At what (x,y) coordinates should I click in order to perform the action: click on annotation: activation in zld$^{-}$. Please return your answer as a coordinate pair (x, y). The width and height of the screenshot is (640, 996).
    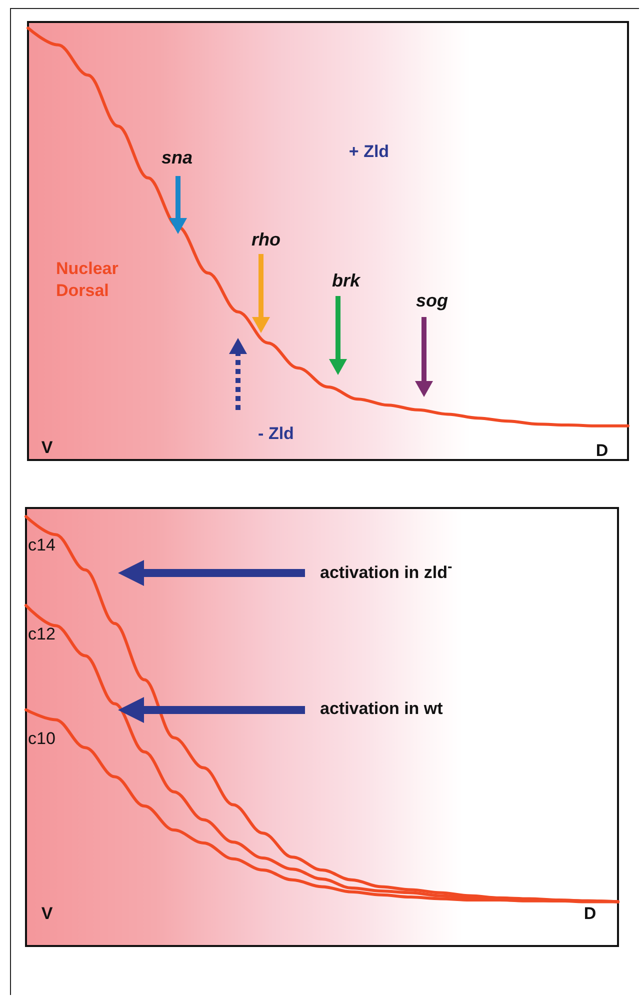
    Looking at the image, I should click on (386, 571).